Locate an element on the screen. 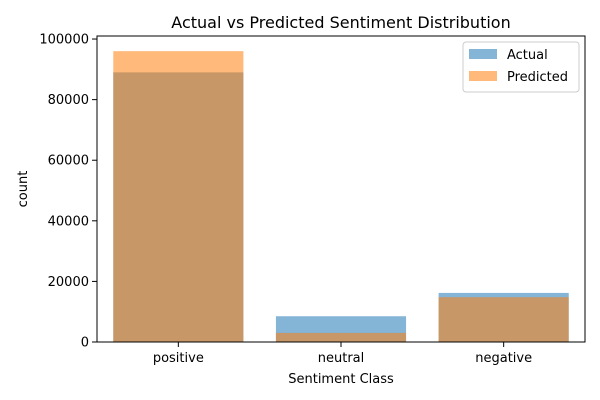 The width and height of the screenshot is (600, 400). legend-swatch-predicted is located at coordinates (483, 76).